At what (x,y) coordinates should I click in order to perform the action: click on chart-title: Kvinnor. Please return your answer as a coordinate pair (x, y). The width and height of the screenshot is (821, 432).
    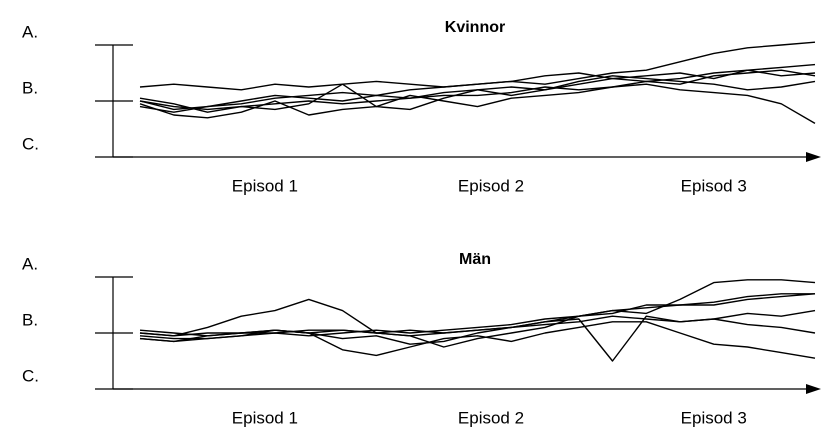
    Looking at the image, I should click on (475, 27).